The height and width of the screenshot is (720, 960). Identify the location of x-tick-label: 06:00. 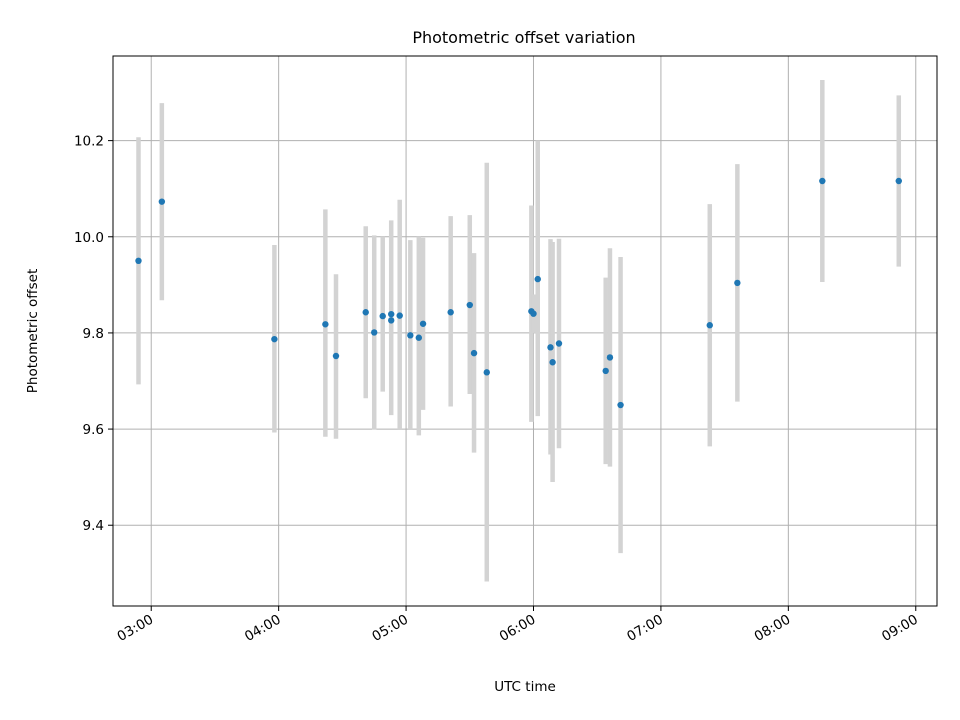
(518, 628).